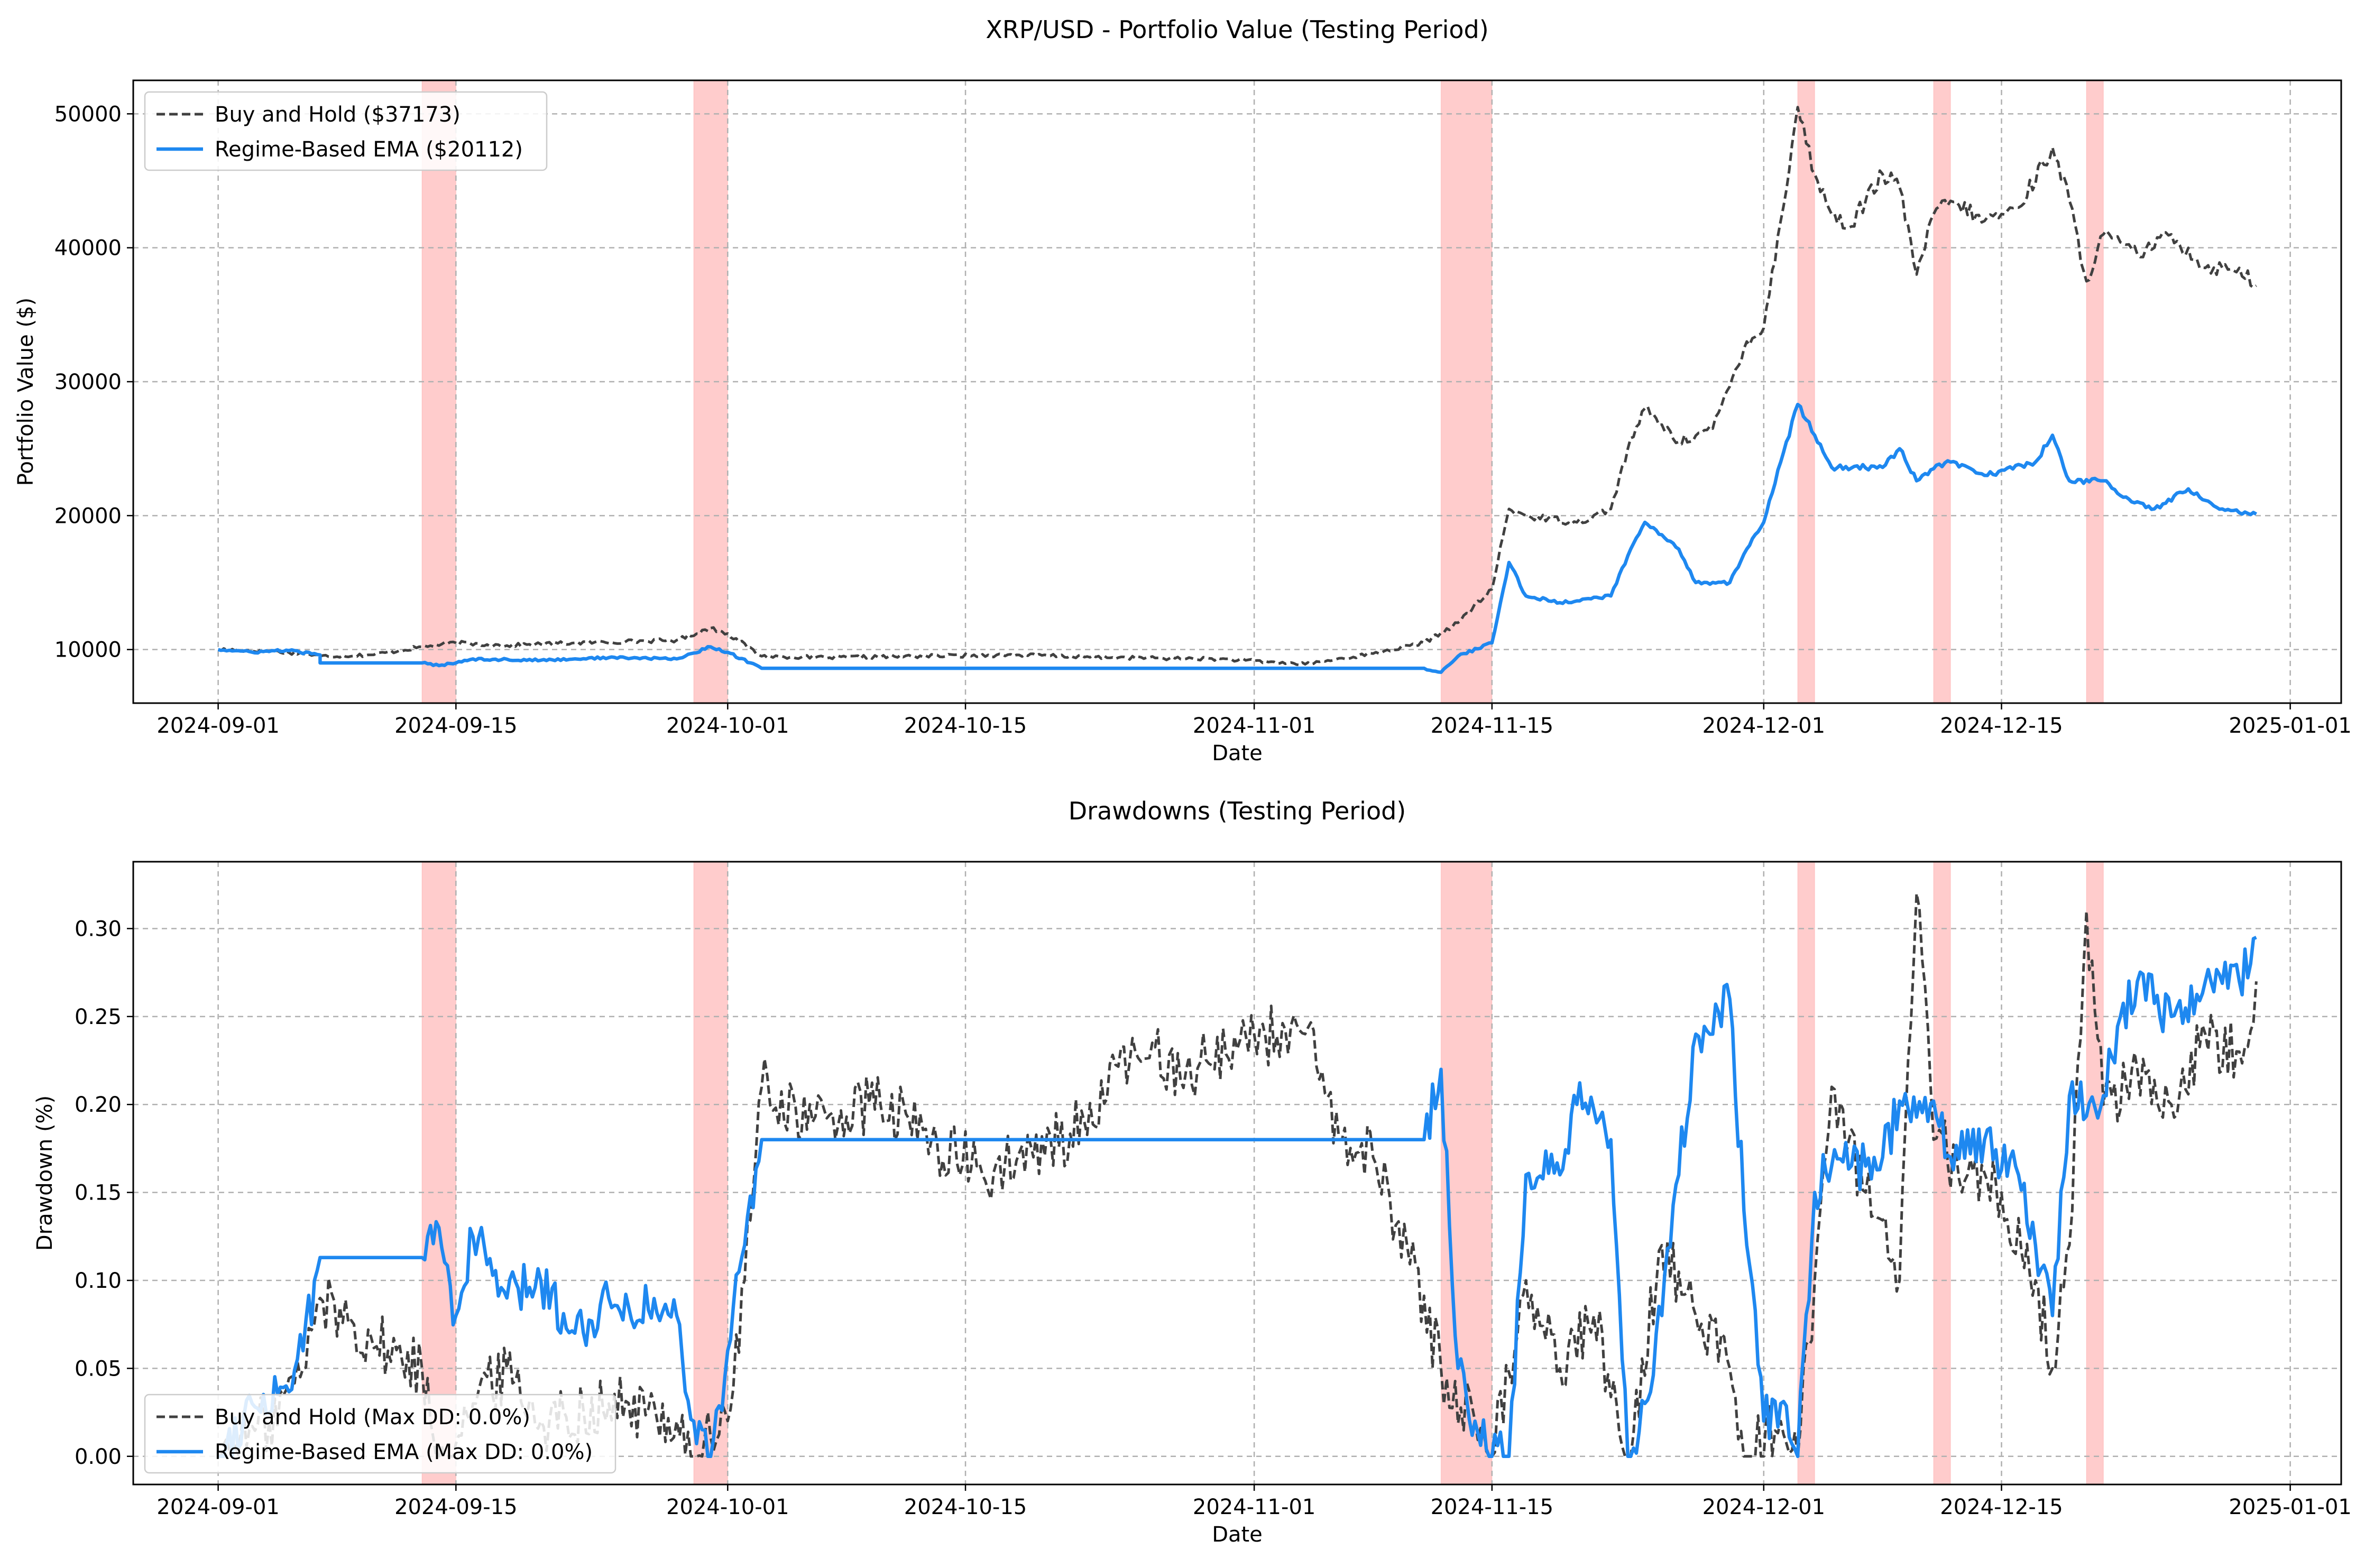 The height and width of the screenshot is (1568, 2356). I want to click on legend-entry-label: Buy and Hold ($37173), so click(338, 115).